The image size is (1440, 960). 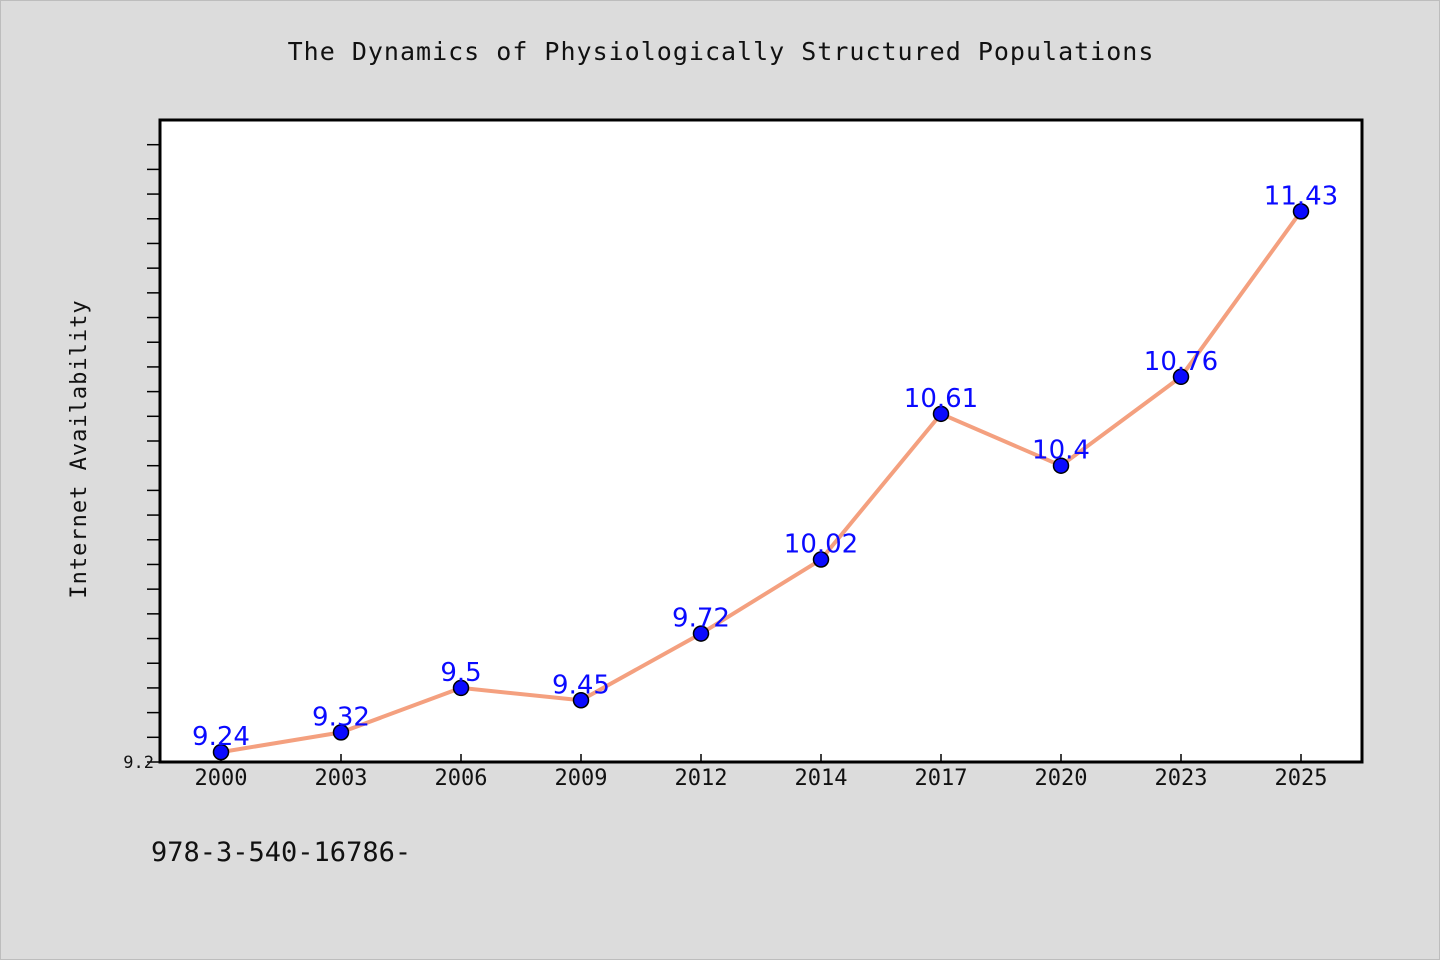 I want to click on x-tick-label: 2000, so click(x=221, y=778).